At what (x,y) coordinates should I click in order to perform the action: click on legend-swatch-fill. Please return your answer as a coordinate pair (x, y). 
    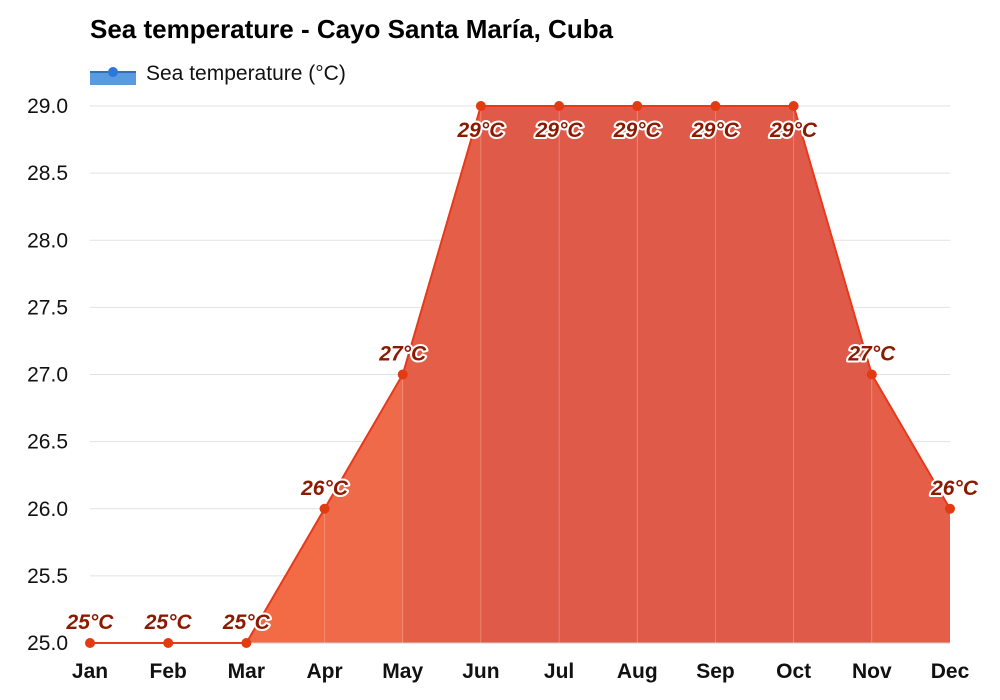
    Looking at the image, I should click on (113, 78).